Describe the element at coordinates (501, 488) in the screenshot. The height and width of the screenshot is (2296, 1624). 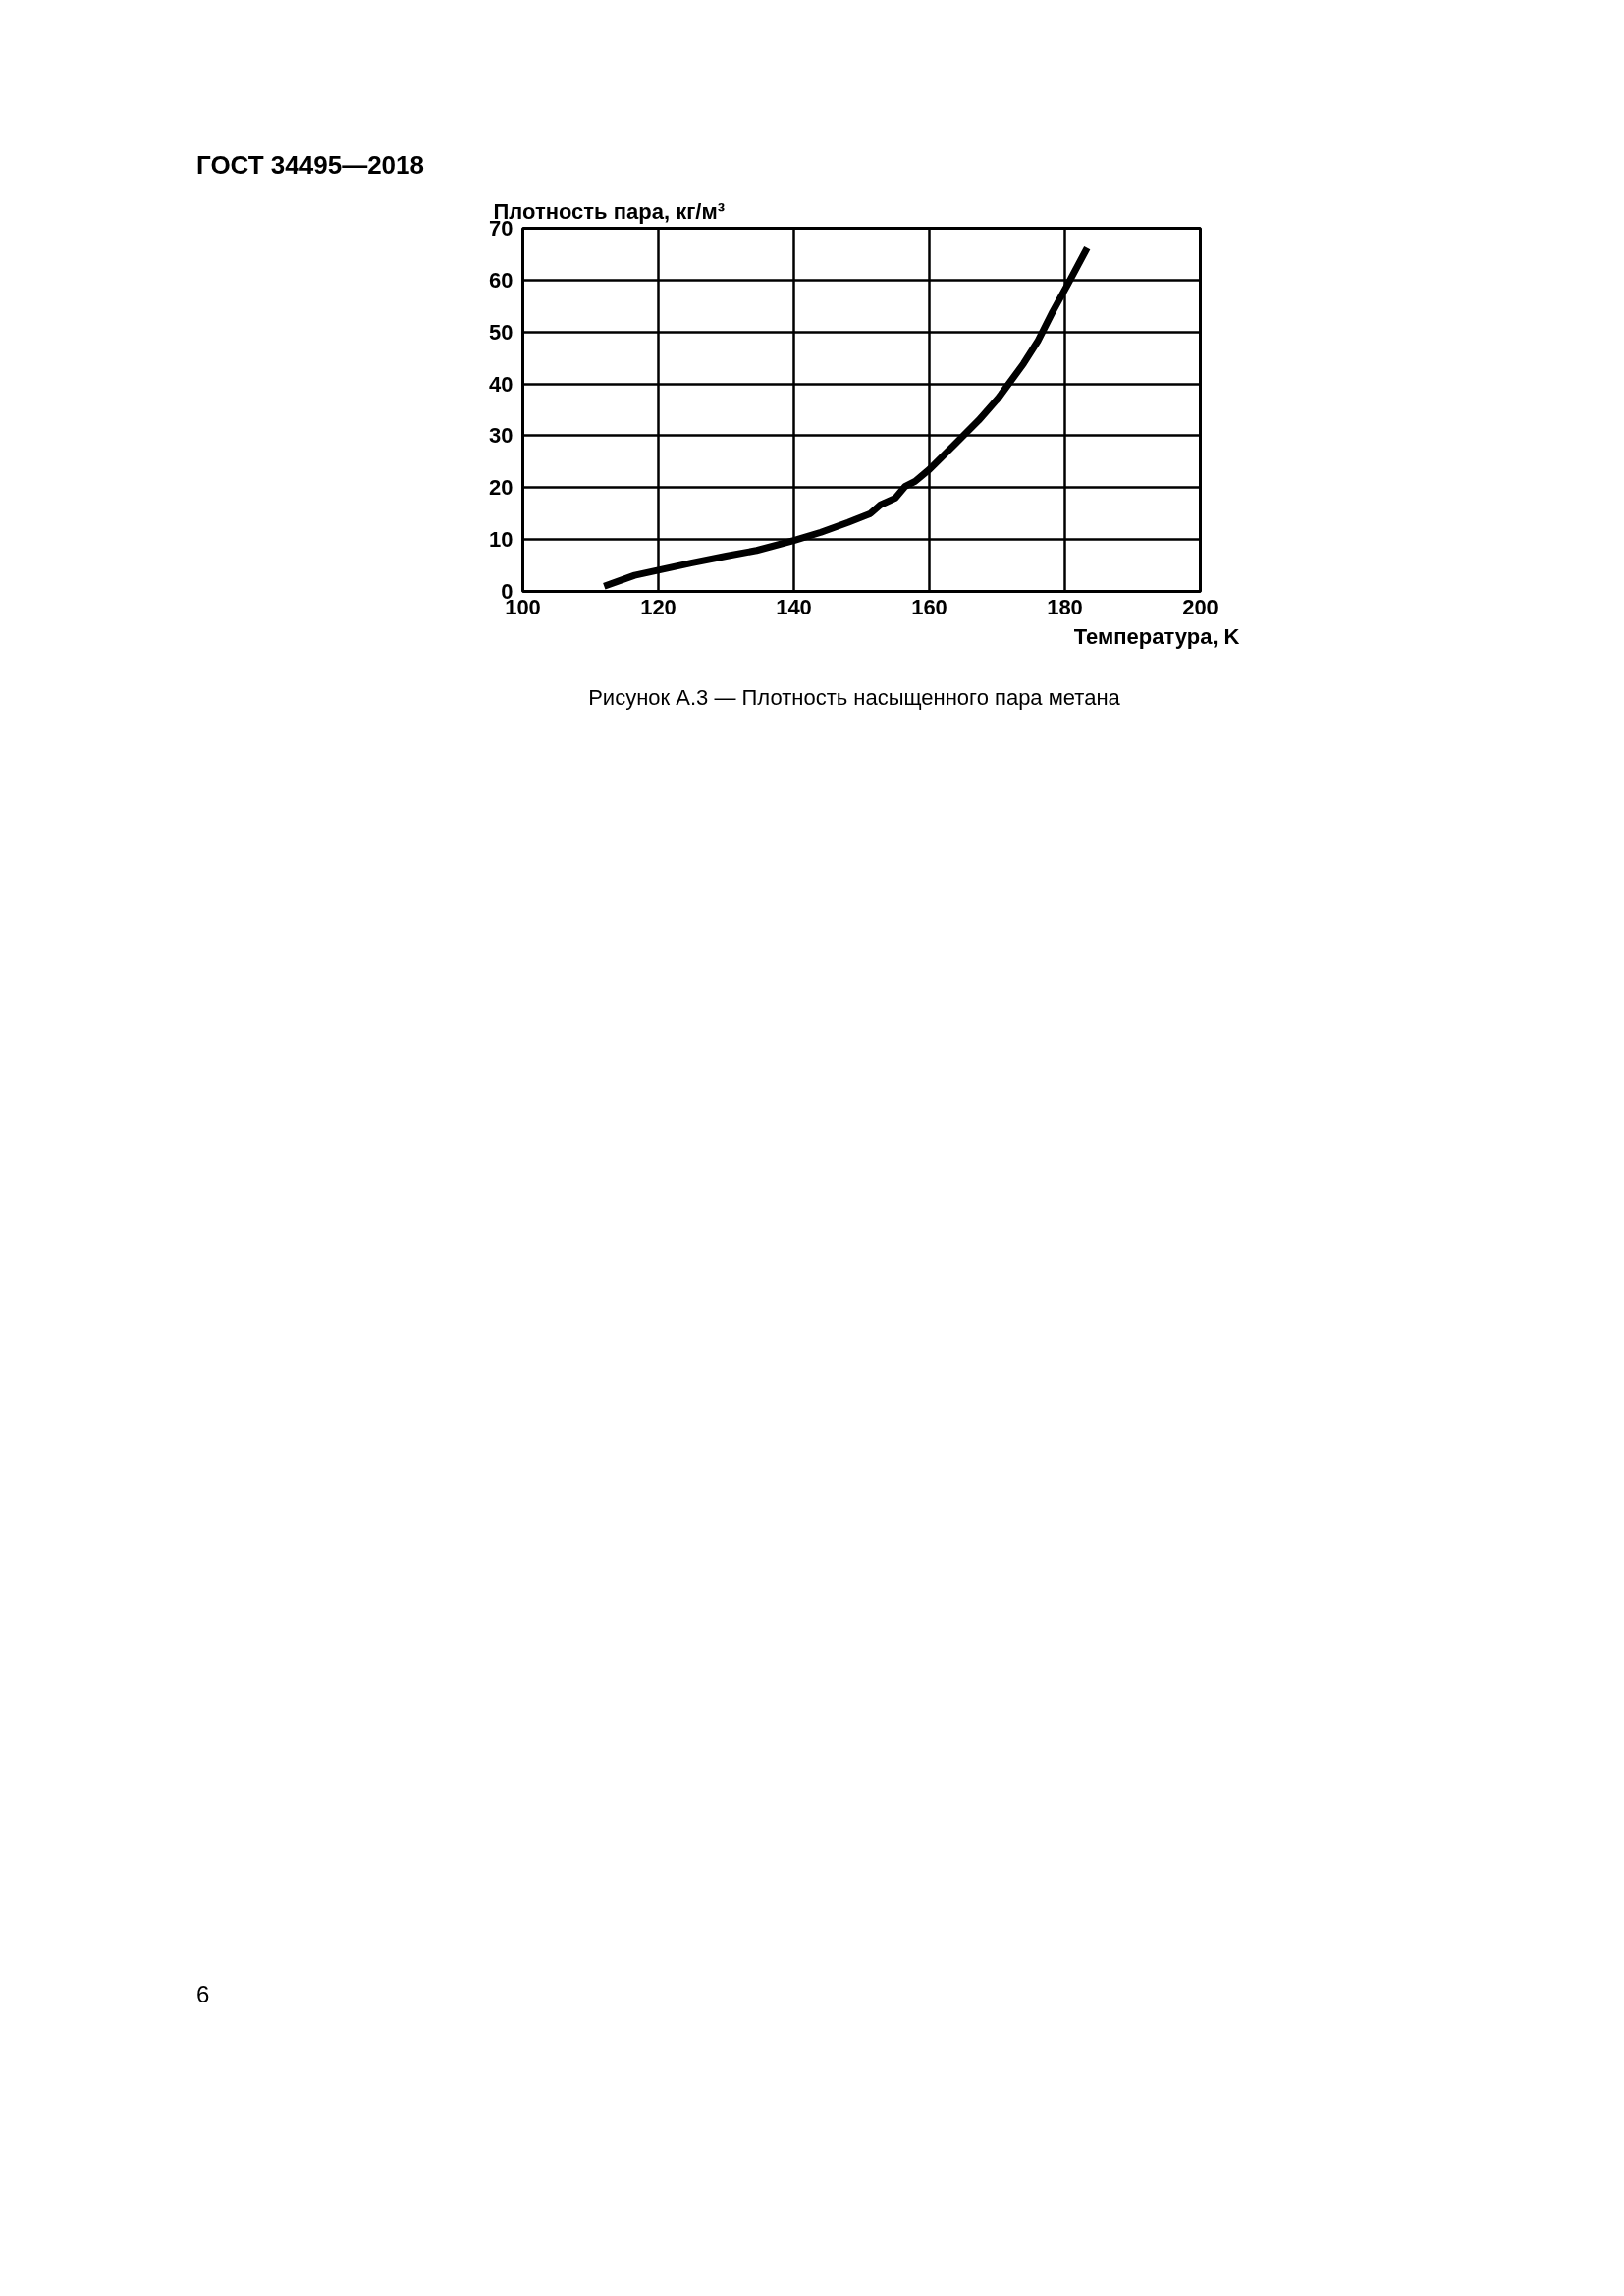
I see `y-tick-label: 20` at that location.